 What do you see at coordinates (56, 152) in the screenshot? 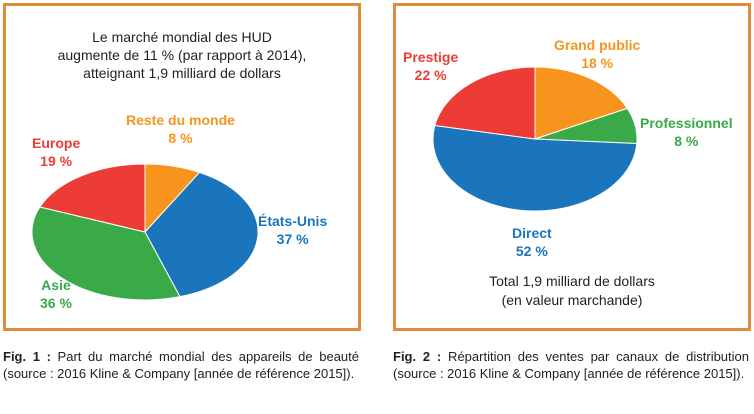
I see `slice-label-europe: Europe 19 %` at bounding box center [56, 152].